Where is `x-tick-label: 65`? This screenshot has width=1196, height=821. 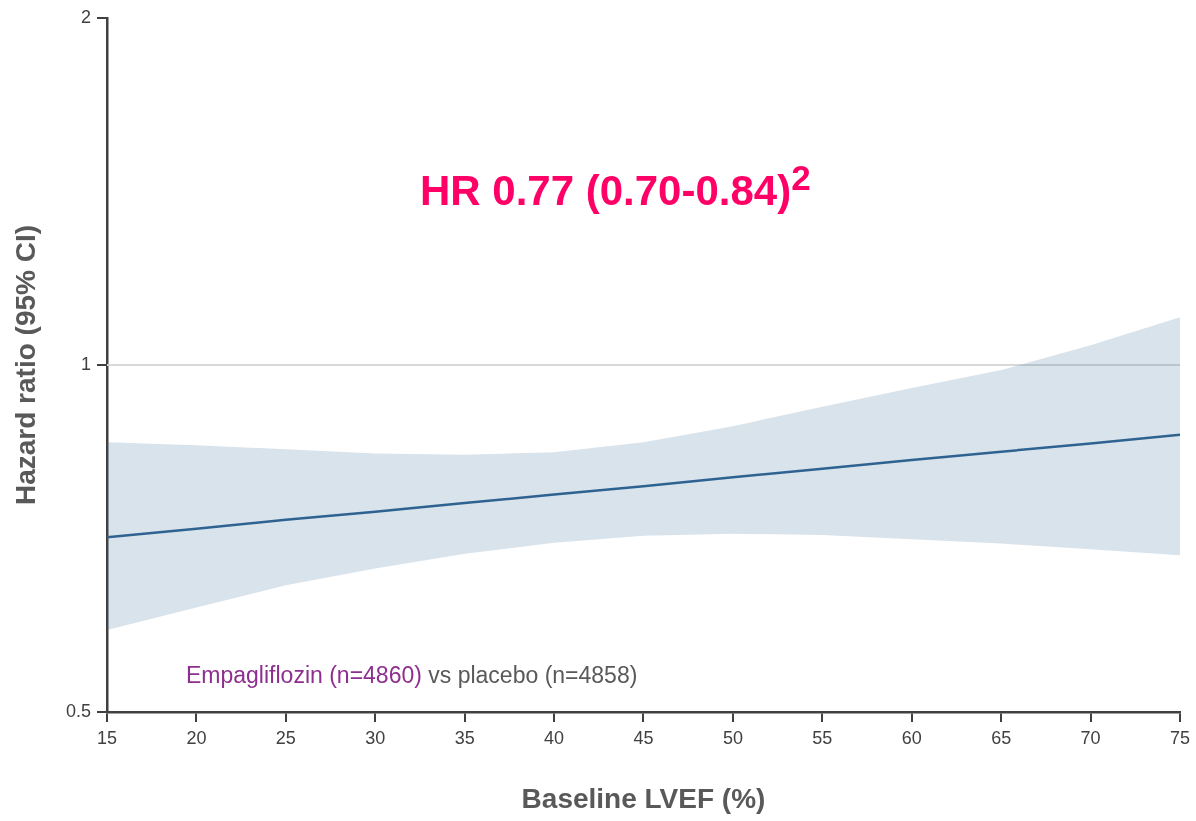
x-tick-label: 65 is located at coordinates (1001, 737).